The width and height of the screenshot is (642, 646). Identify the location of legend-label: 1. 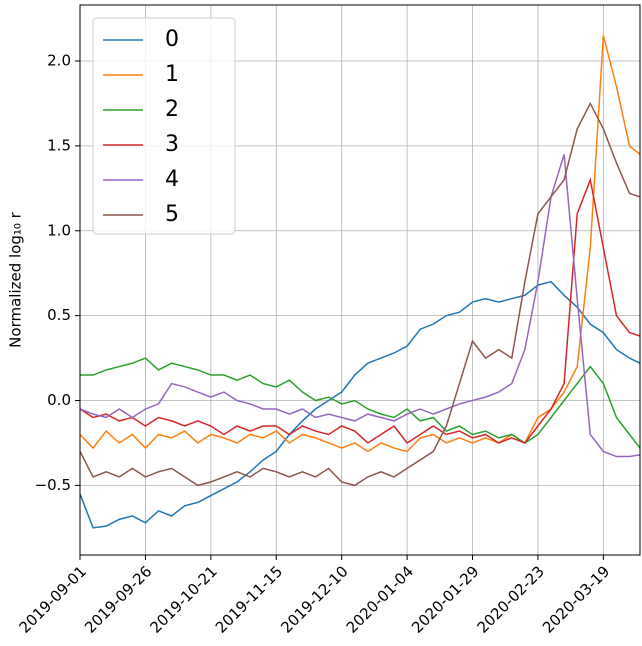
(172, 74).